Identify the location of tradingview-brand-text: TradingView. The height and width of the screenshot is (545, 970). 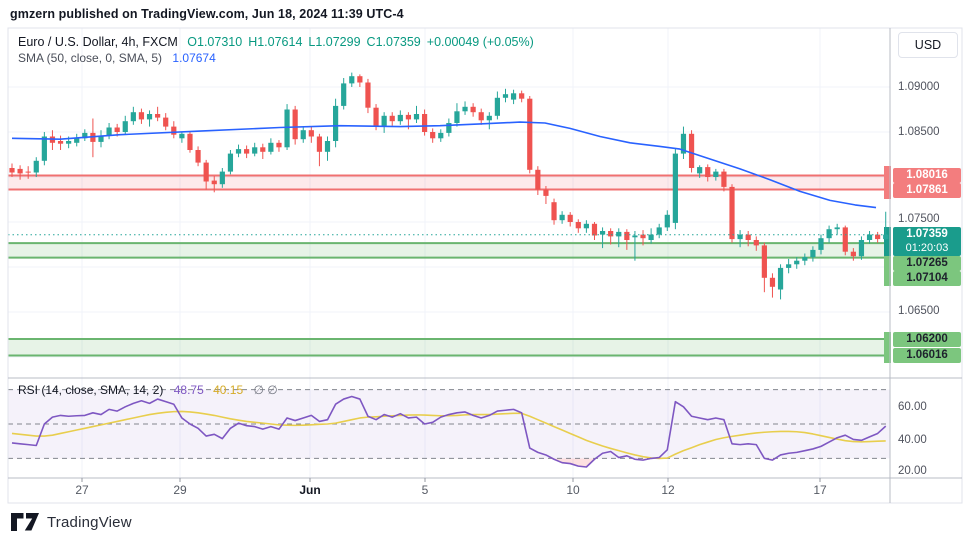
(89, 522).